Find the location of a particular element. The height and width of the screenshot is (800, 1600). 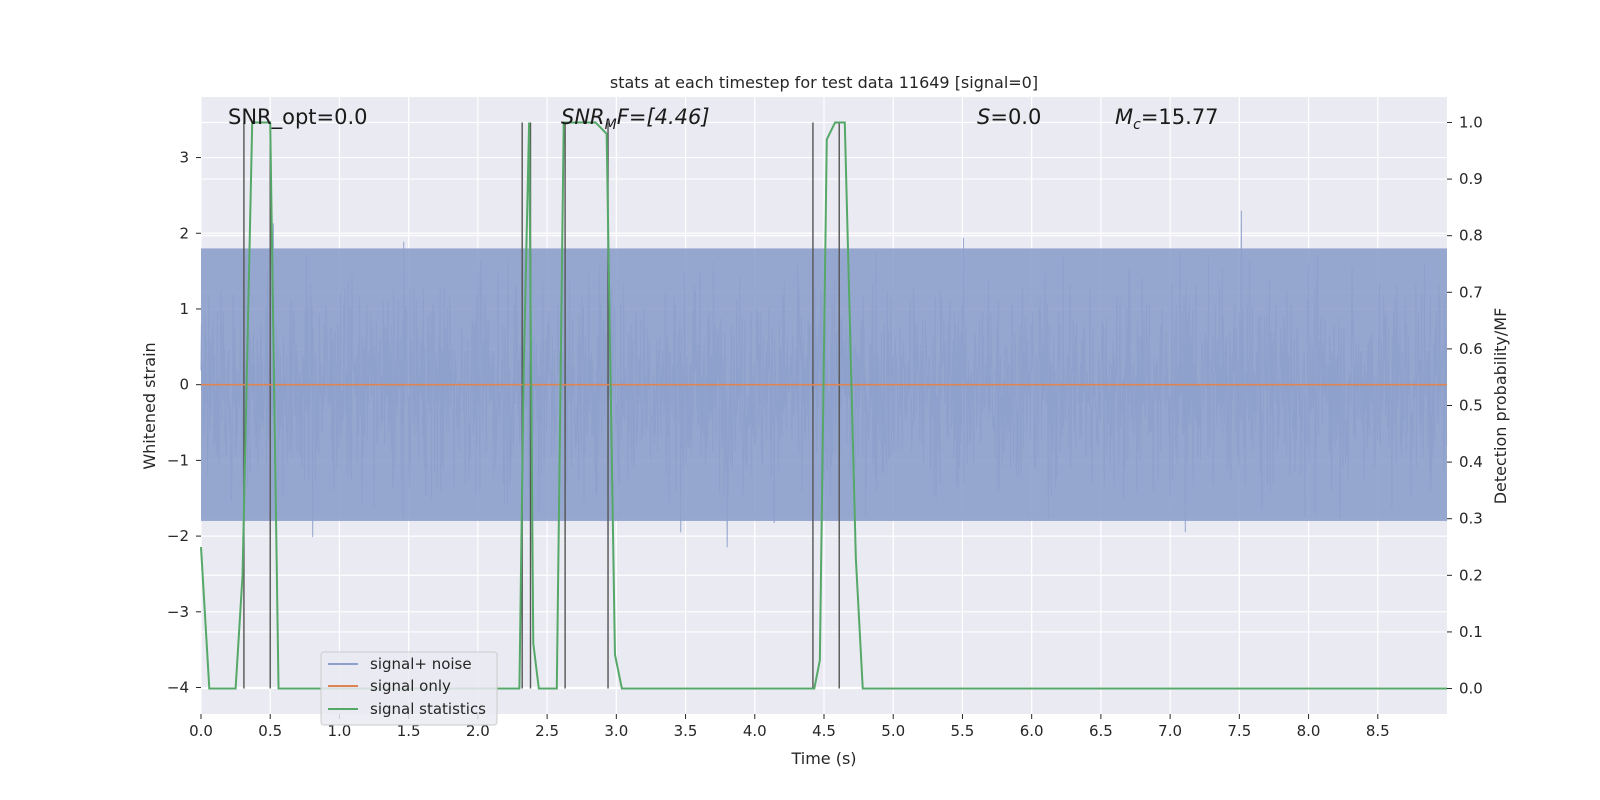

y-tick-label: −1 is located at coordinates (178, 460).